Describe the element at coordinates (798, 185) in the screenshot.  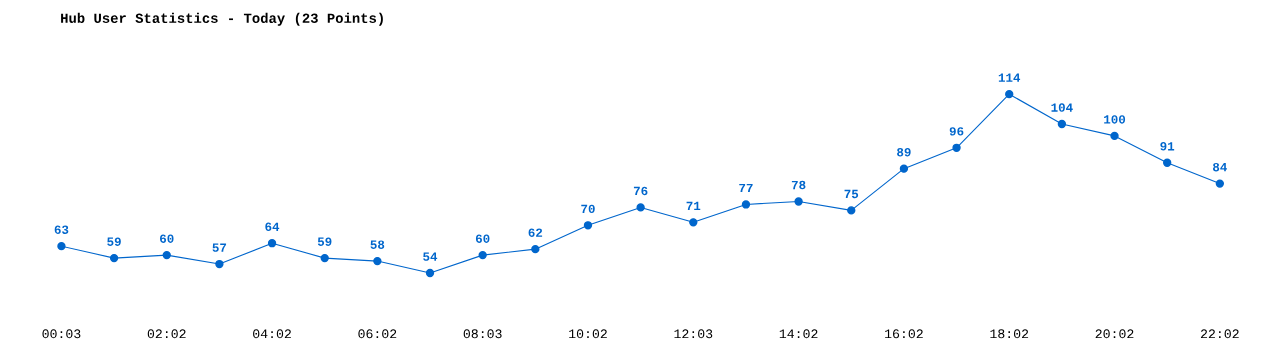
I see `data-label: 78` at that location.